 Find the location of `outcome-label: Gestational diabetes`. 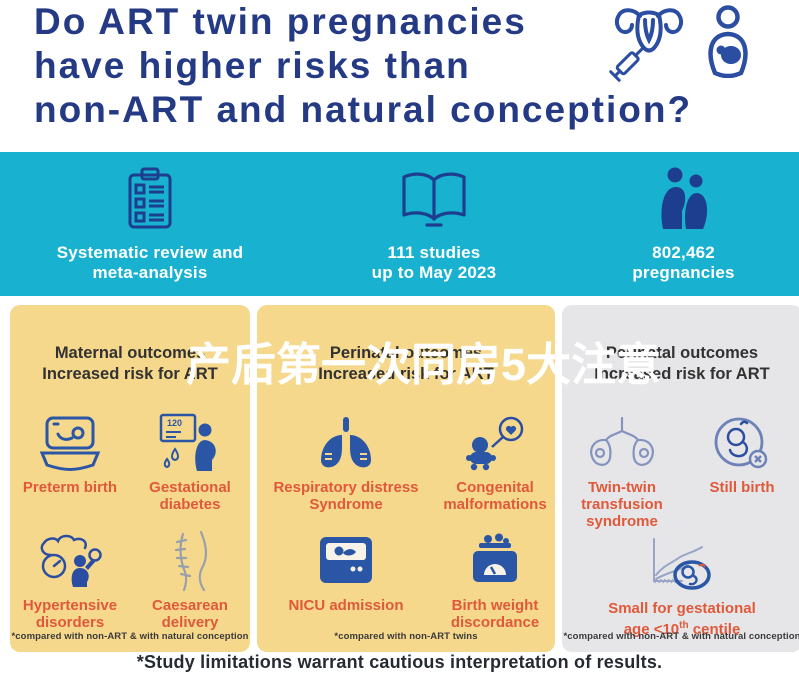

outcome-label: Gestational diabetes is located at coordinates (190, 496).